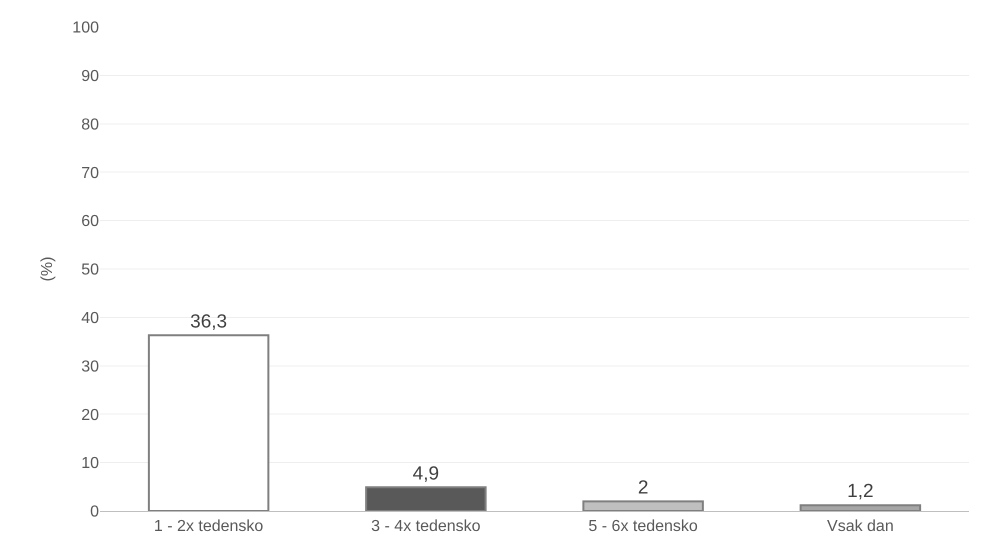 Image resolution: width=984 pixels, height=551 pixels. What do you see at coordinates (90, 415) in the screenshot?
I see `y-tick-label: 20` at bounding box center [90, 415].